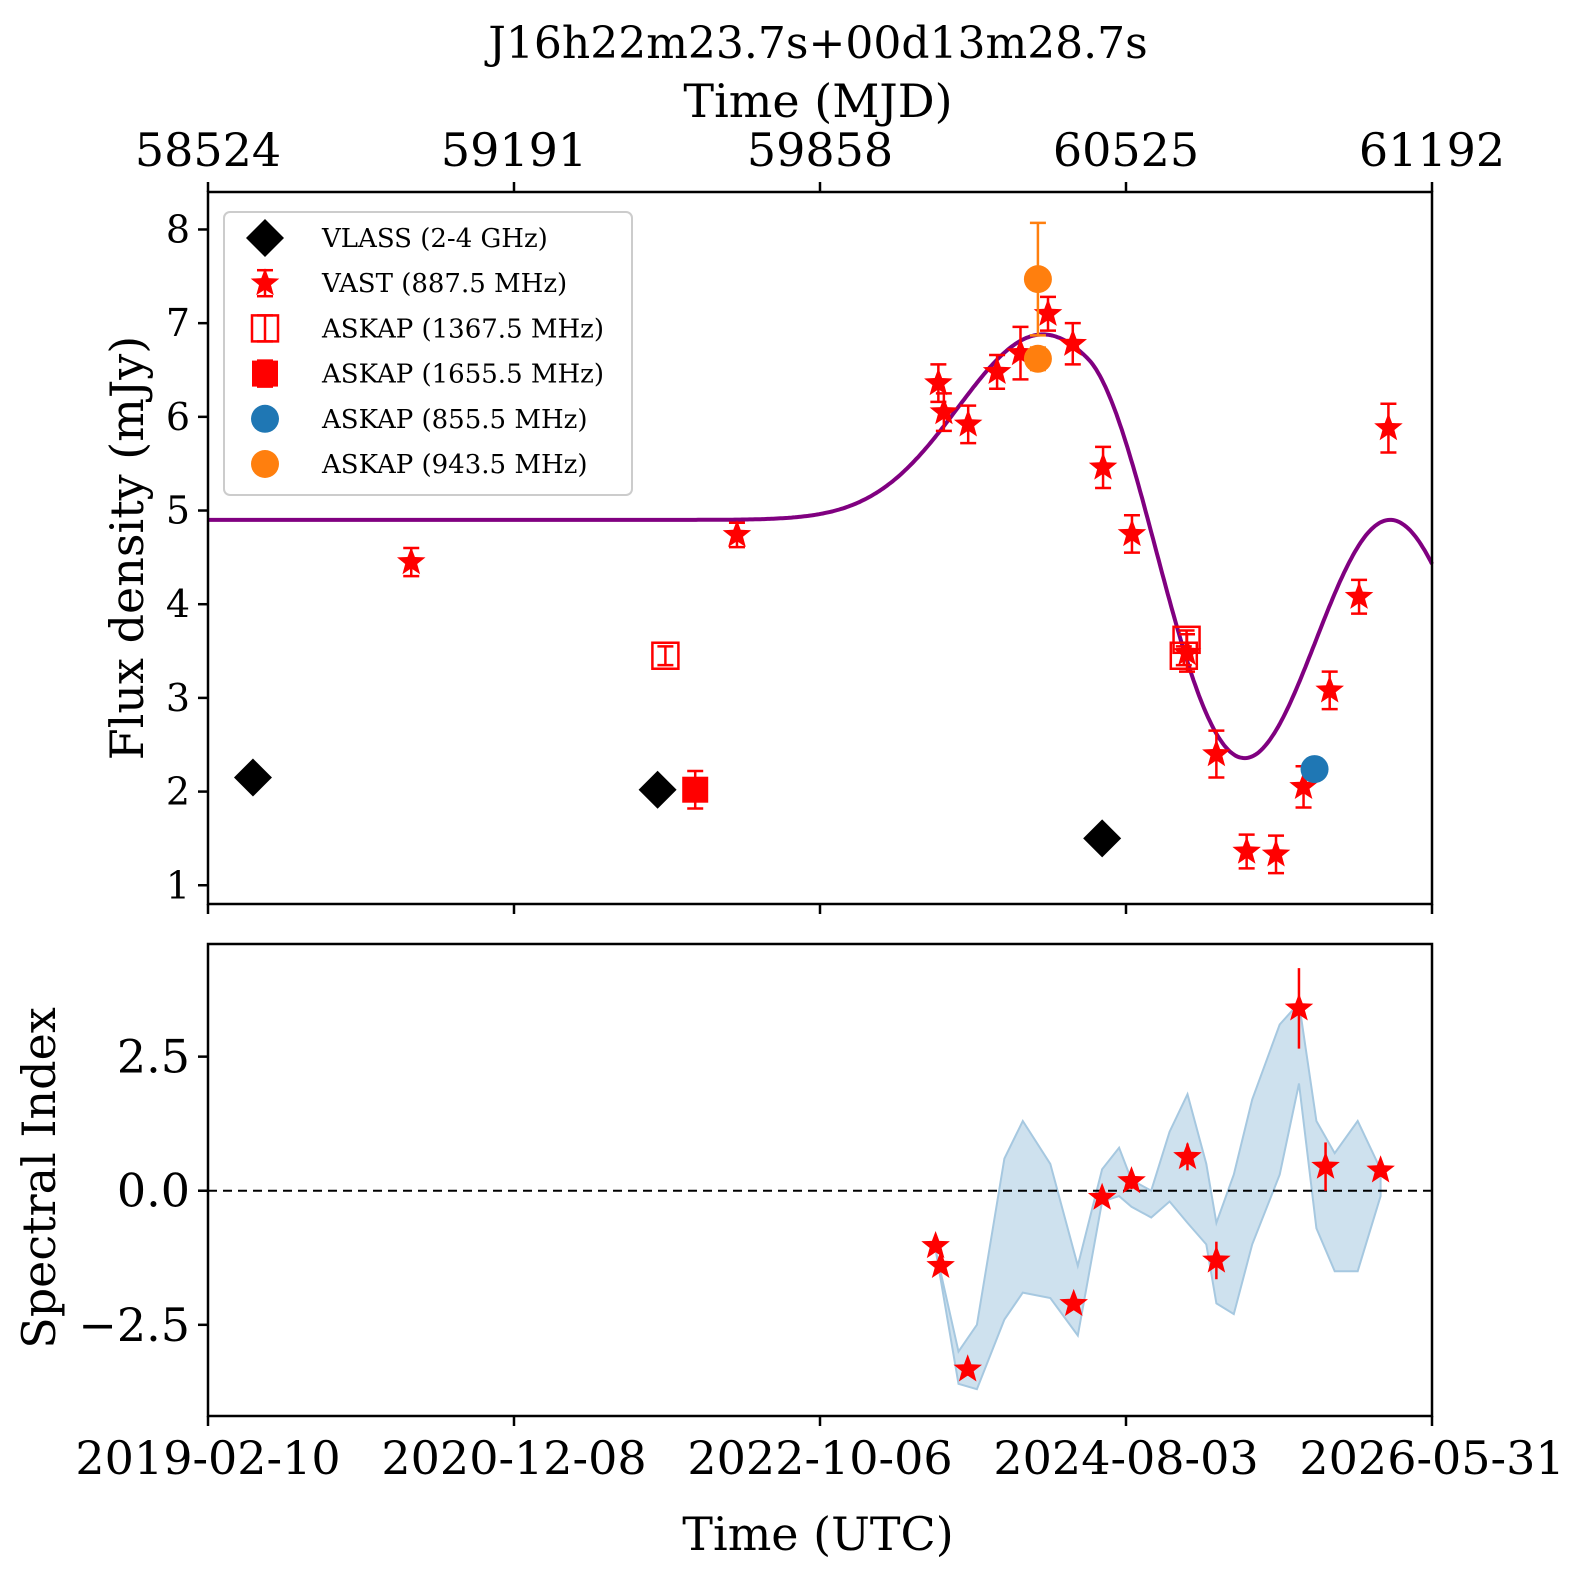 This screenshot has height=1580, width=1580. Describe the element at coordinates (462, 375) in the screenshot. I see `legend-label: ASKAP (1655.5 MHz)` at that location.